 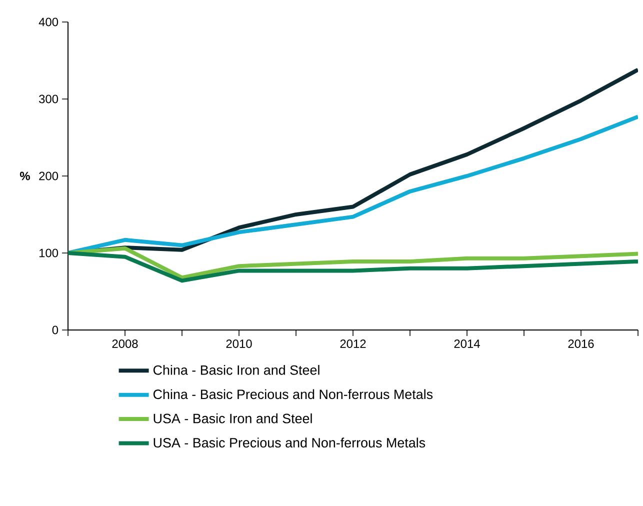 What do you see at coordinates (48, 253) in the screenshot?
I see `y-tick-label: 100` at bounding box center [48, 253].